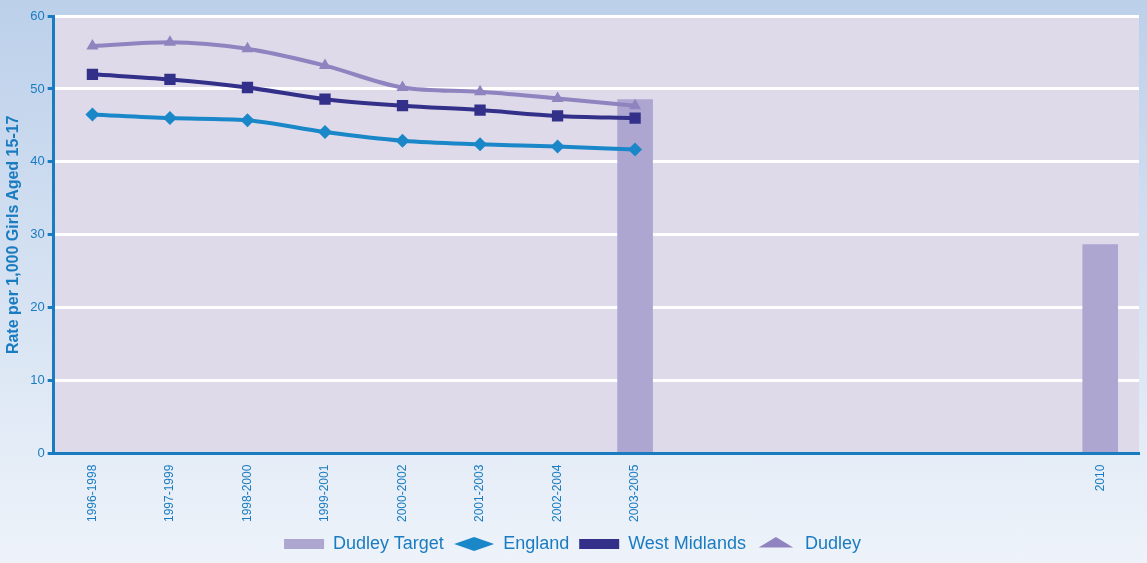 The width and height of the screenshot is (1147, 563). Describe the element at coordinates (832, 542) in the screenshot. I see `legend-label: Dudley` at that location.